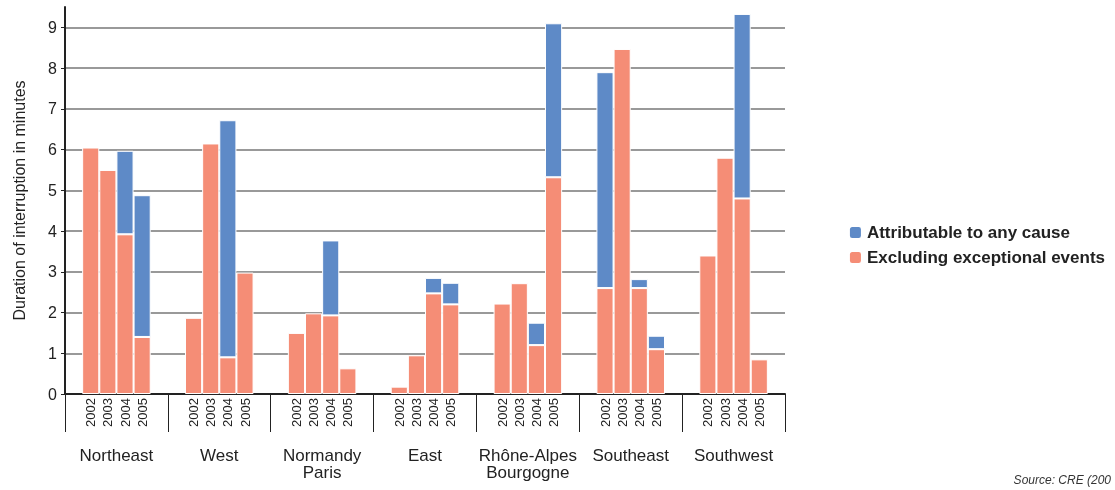 This screenshot has height=490, width=1115. What do you see at coordinates (322, 464) in the screenshot?
I see `text: Normandy Paris` at bounding box center [322, 464].